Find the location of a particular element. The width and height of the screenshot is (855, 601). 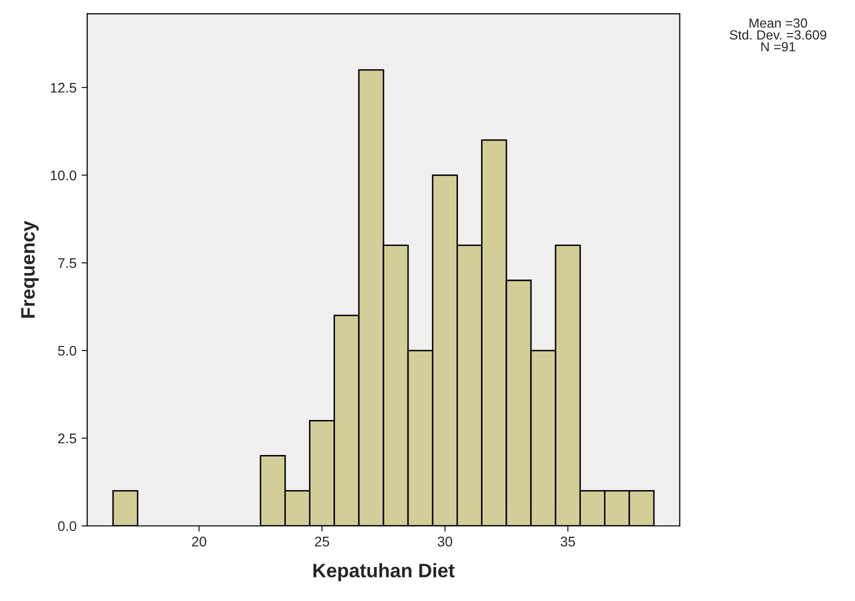

y-tick-label: 10.0 is located at coordinates (63, 175).